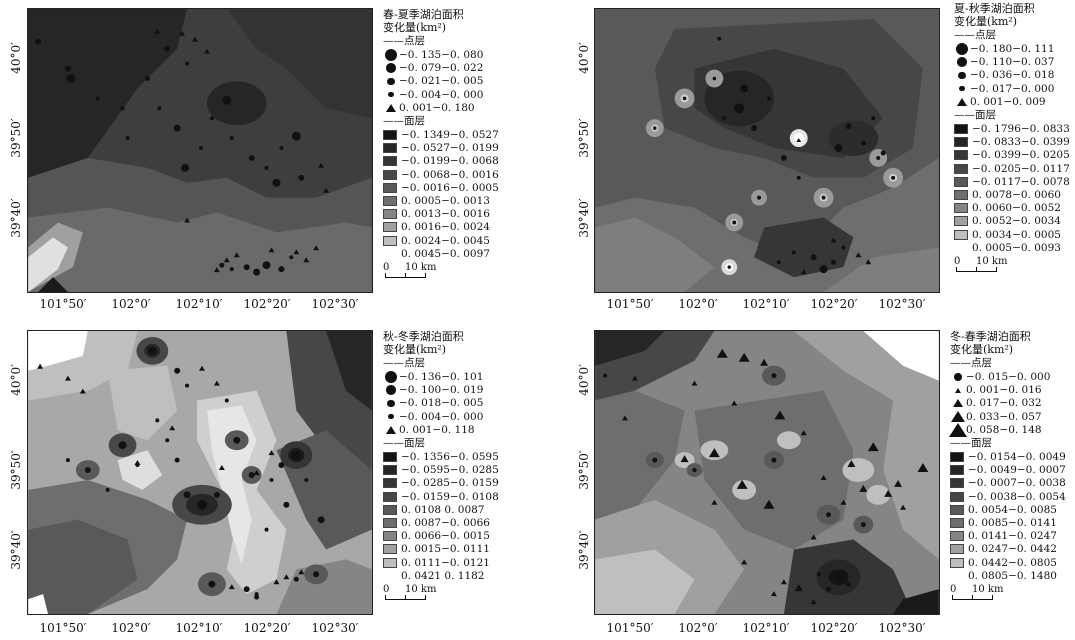 The height and width of the screenshot is (640, 1075). Describe the element at coordinates (441, 536) in the screenshot. I see `legend-class-row: 0. 0066−0. 0015` at that location.